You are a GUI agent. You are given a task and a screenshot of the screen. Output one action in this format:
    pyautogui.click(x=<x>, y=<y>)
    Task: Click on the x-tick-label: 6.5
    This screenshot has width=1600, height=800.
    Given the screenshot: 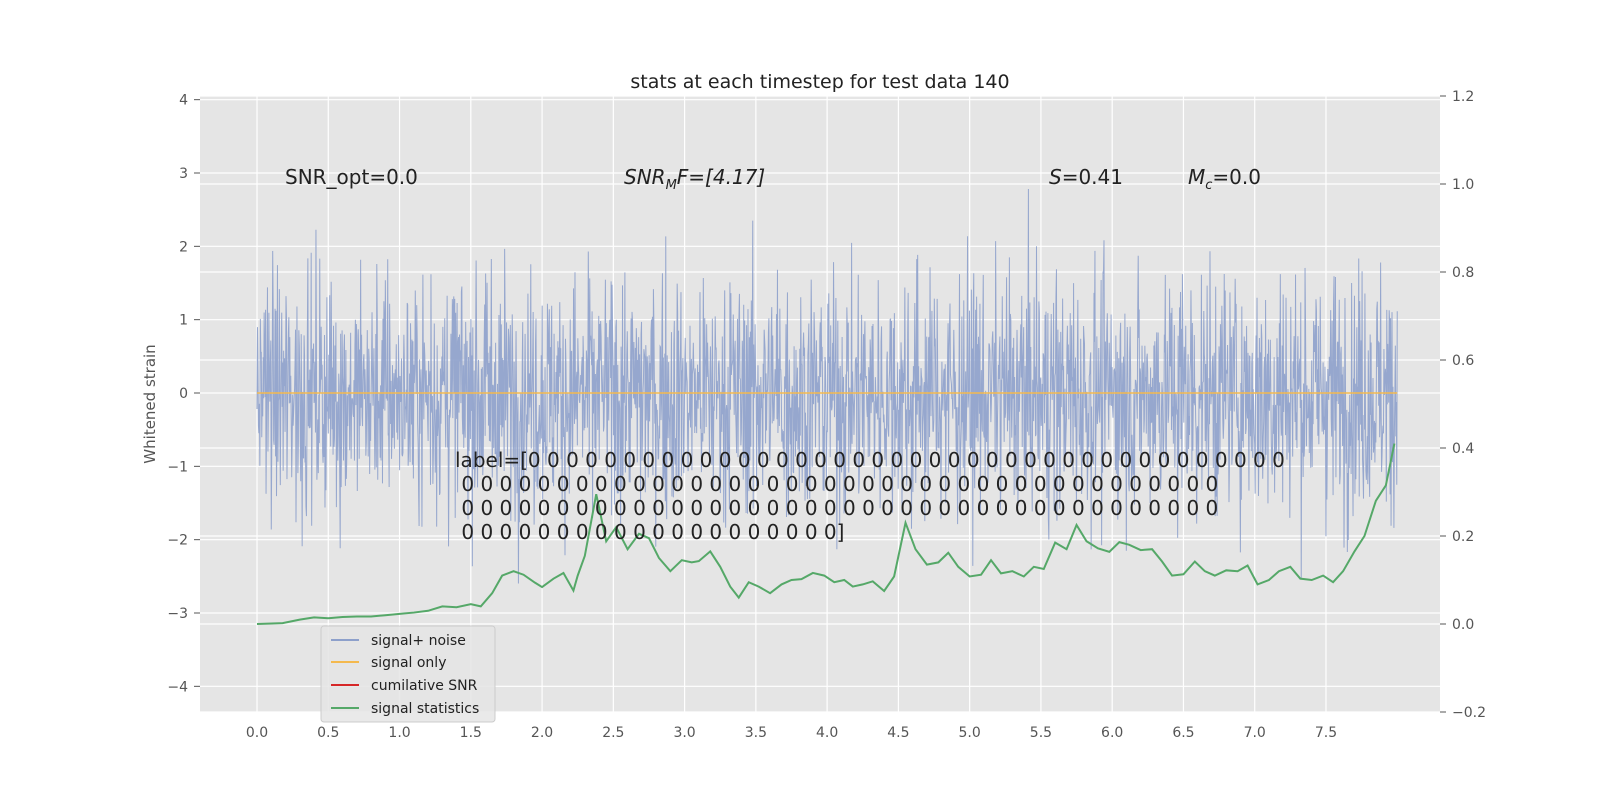 What is the action you would take?
    pyautogui.click(x=1183, y=733)
    